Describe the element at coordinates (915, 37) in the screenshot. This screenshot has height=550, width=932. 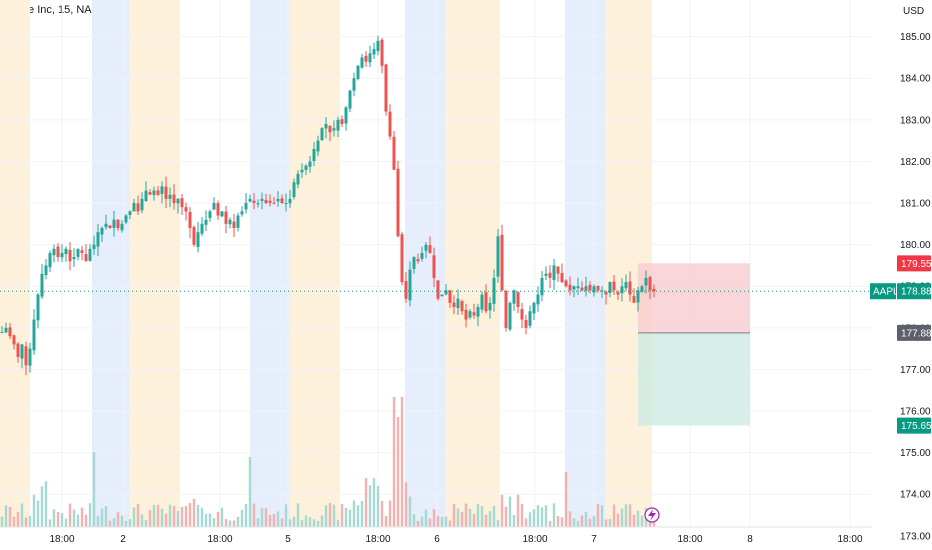
I see `y-tick-label-12: 185.00` at that location.